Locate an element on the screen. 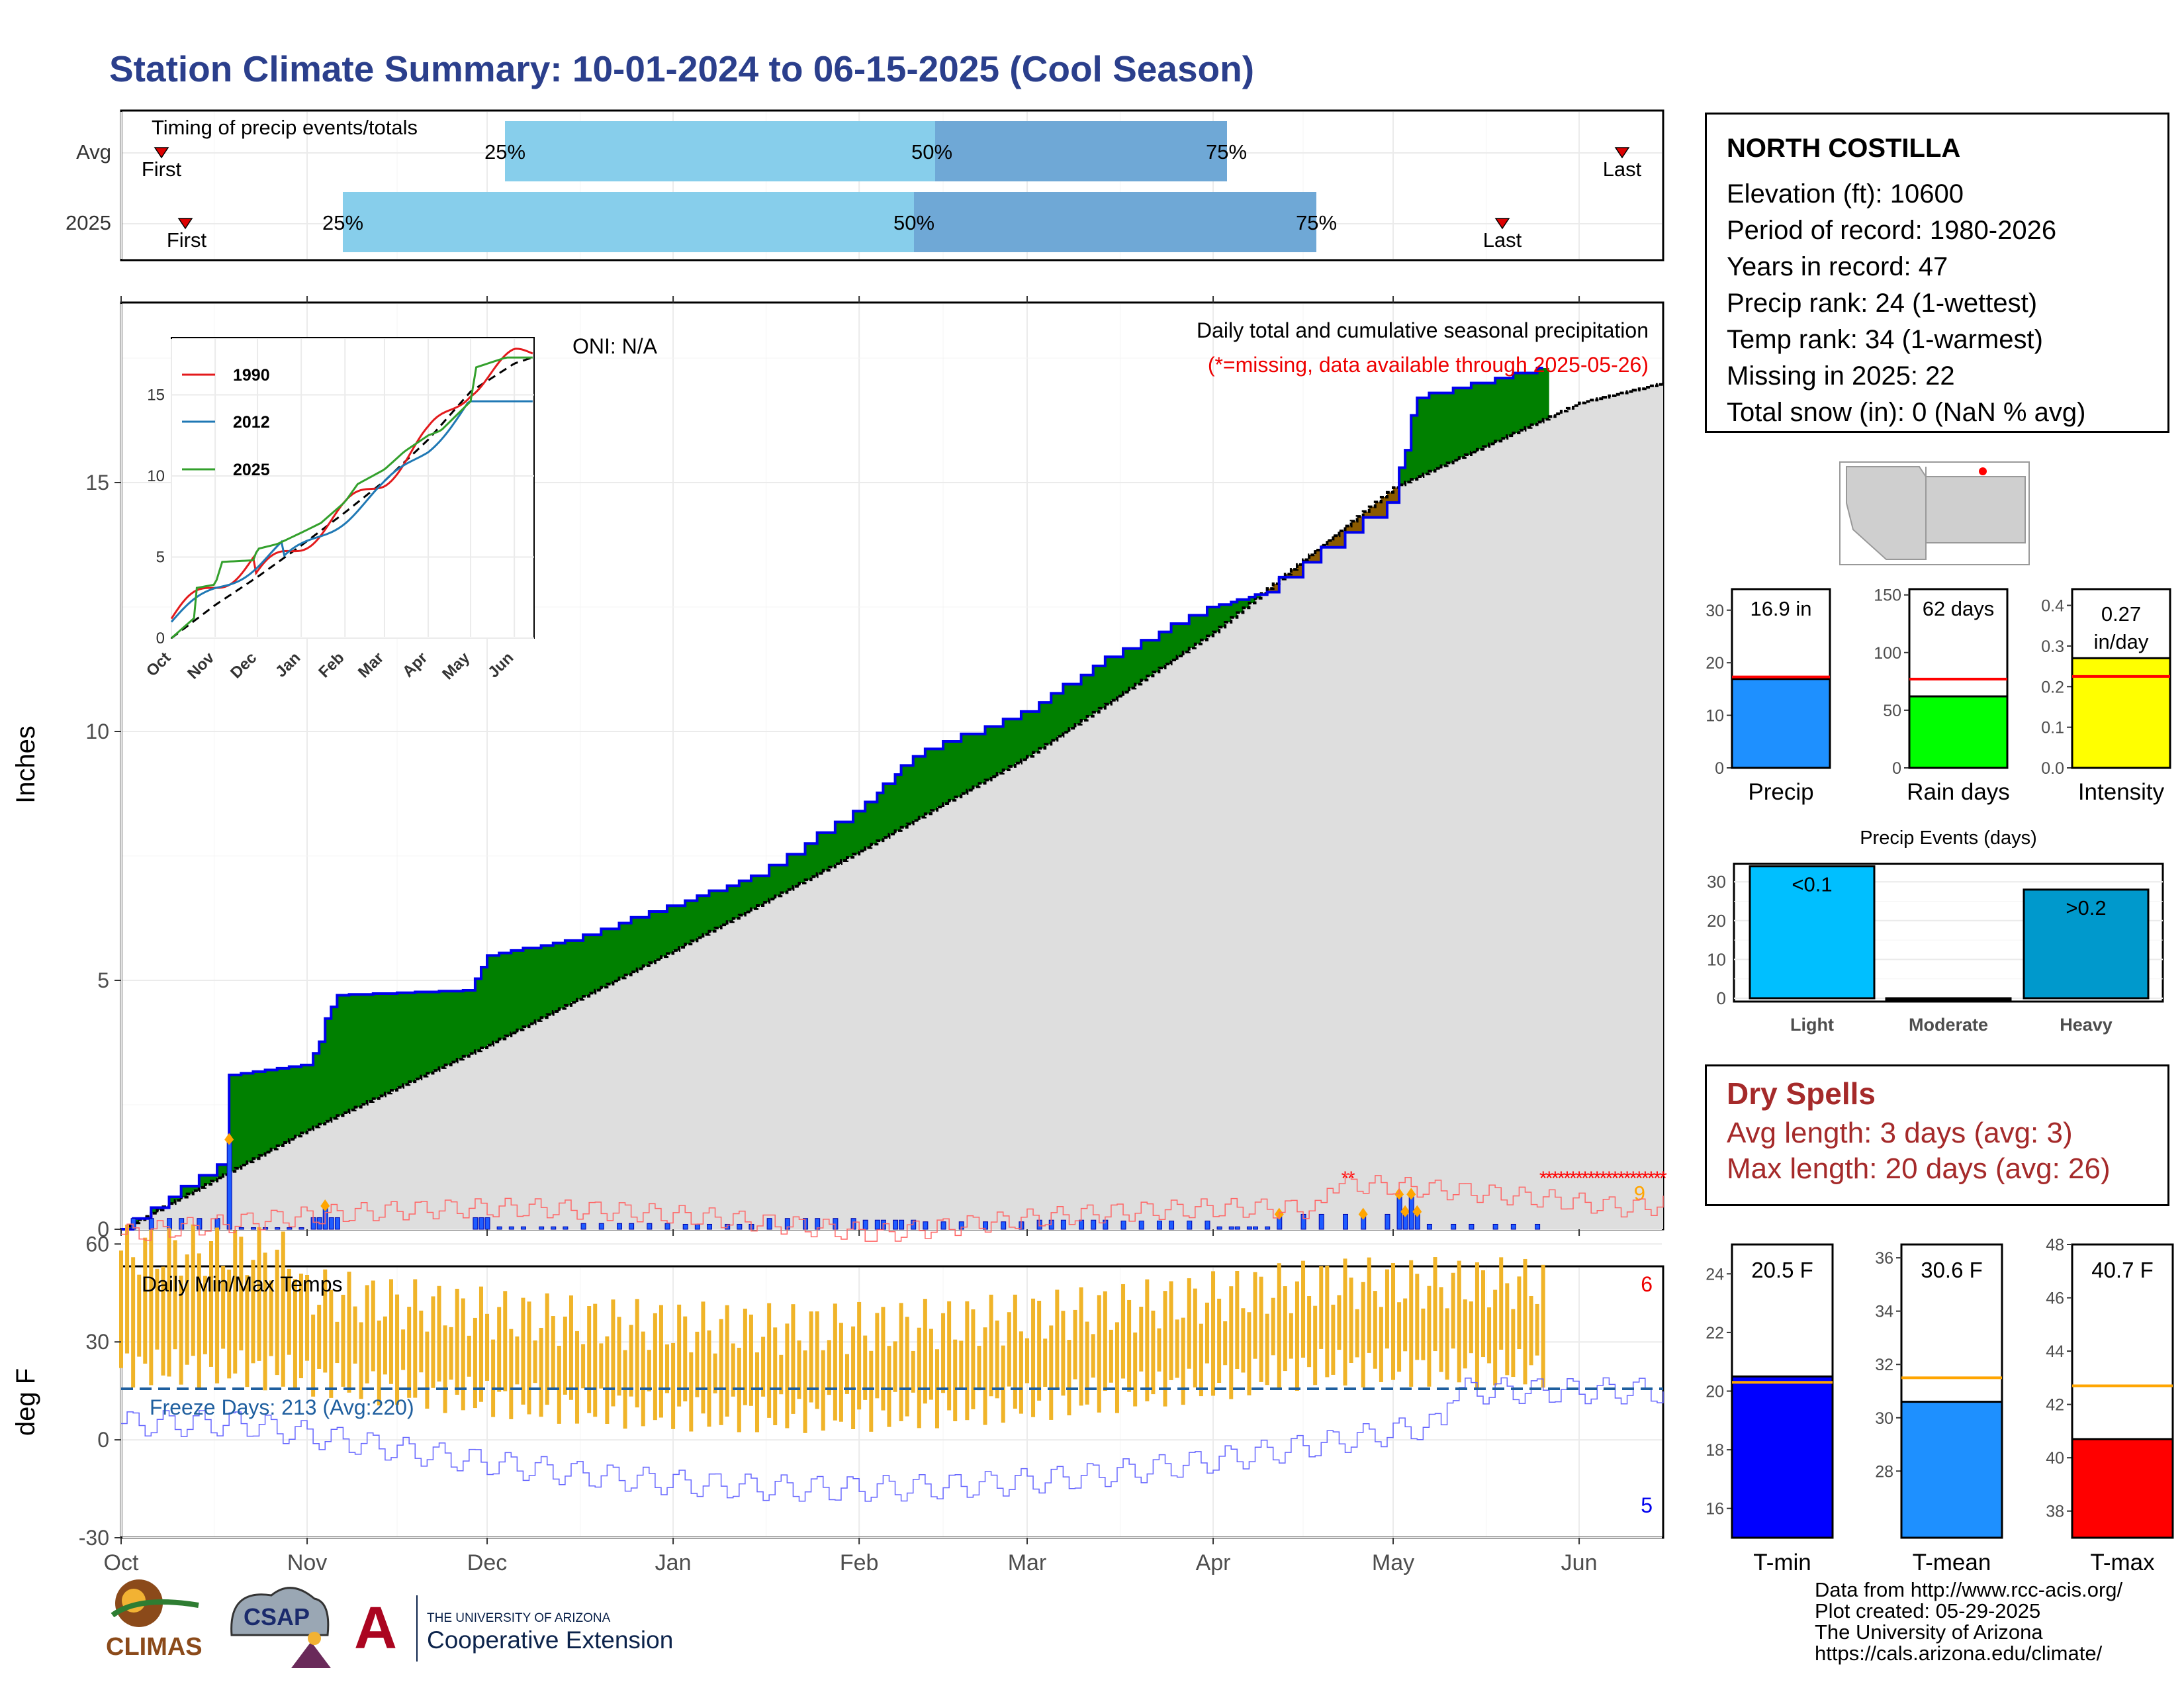 Image resolution: width=2184 pixels, height=1688 pixels. temp-summary-tick: 22 is located at coordinates (1715, 1333).